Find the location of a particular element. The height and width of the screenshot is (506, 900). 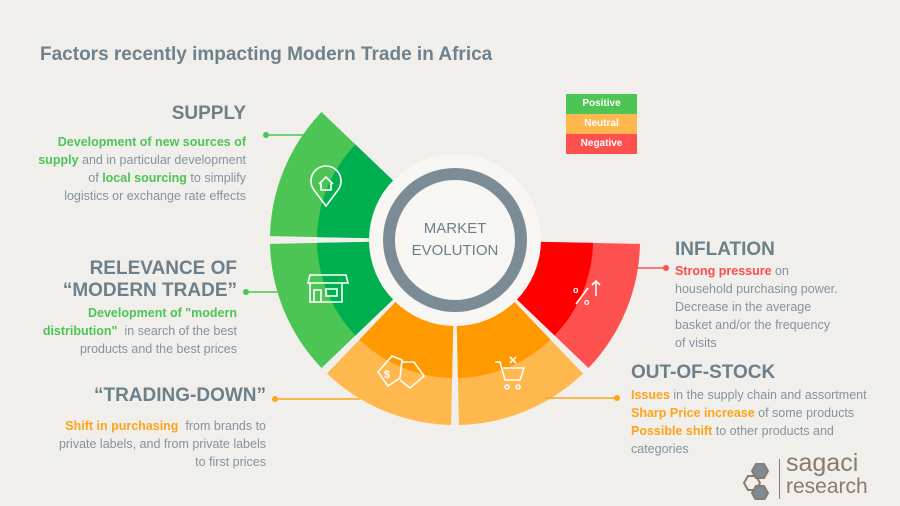

highlight: Sharp Price increase is located at coordinates (693, 413).